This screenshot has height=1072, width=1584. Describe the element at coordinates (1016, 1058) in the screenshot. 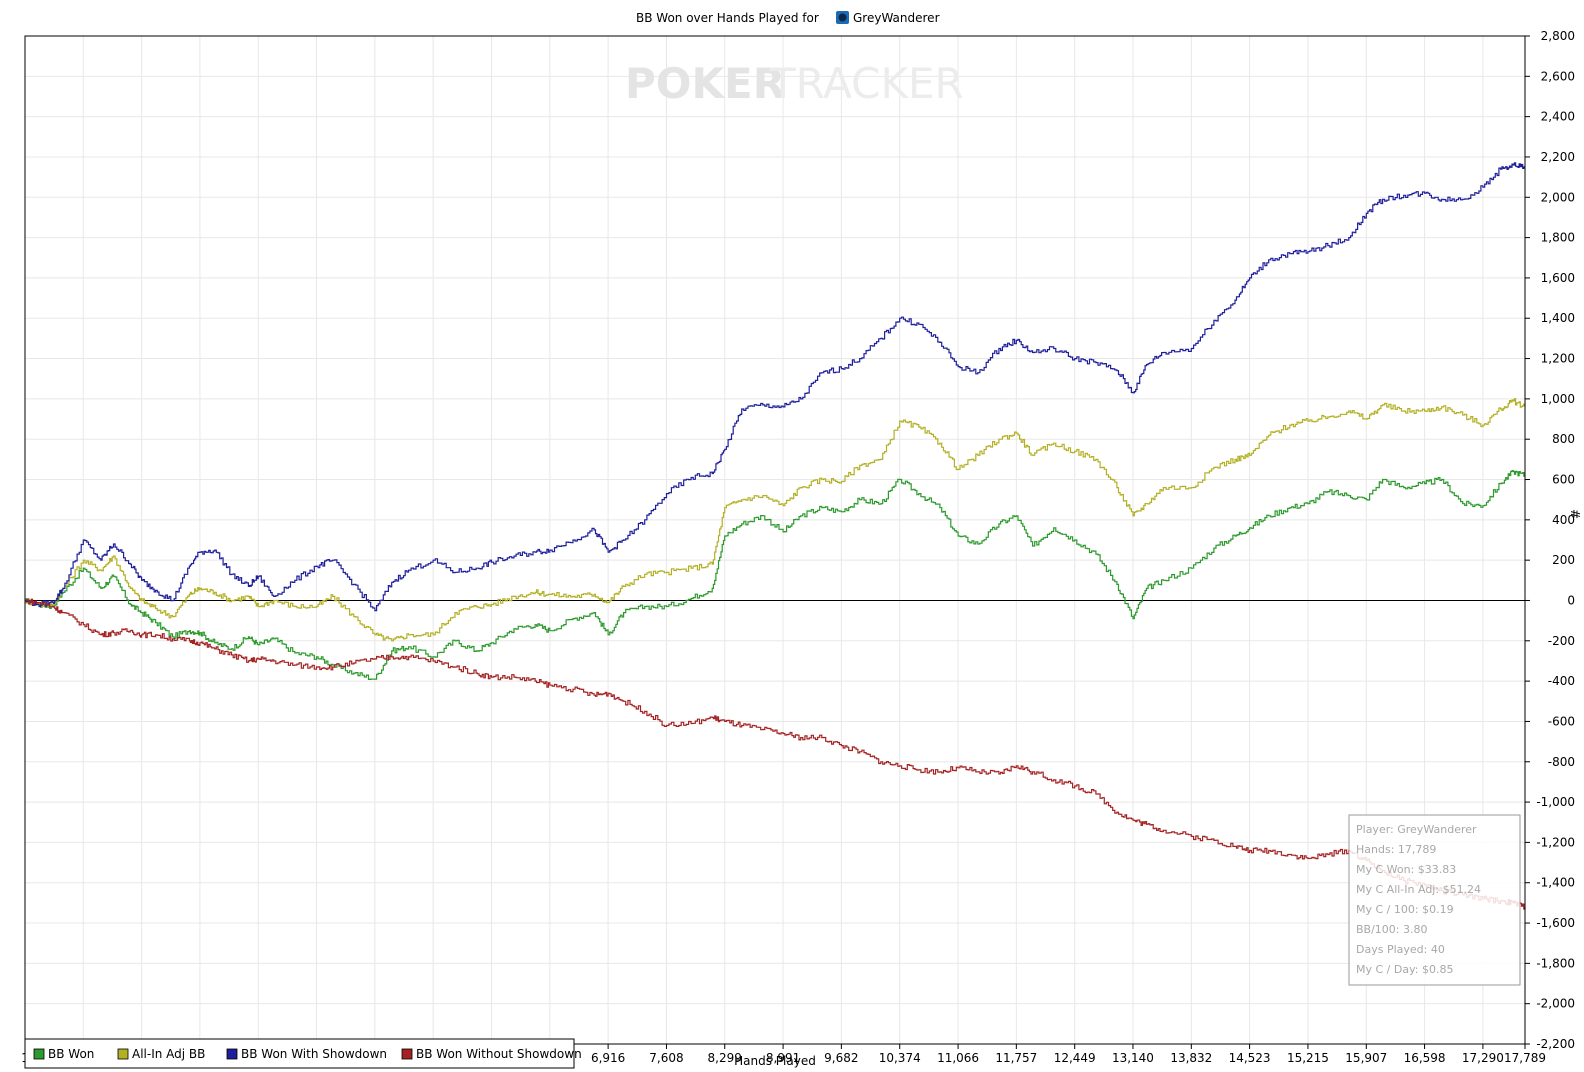

I see `x-tick-label: 11,757` at that location.